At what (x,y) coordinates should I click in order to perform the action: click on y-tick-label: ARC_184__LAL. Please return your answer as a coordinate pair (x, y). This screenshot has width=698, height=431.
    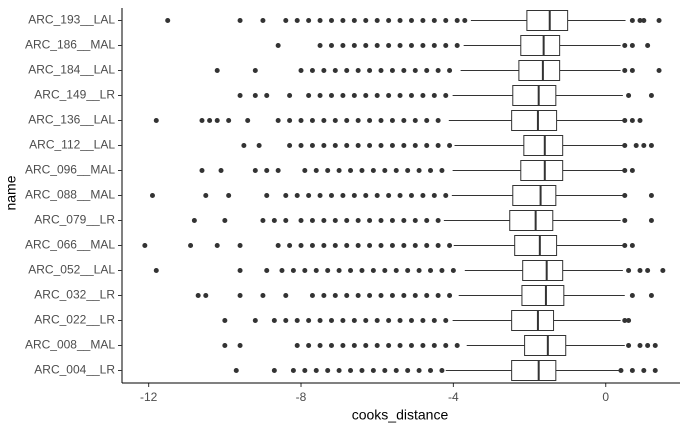
    Looking at the image, I should click on (71, 70).